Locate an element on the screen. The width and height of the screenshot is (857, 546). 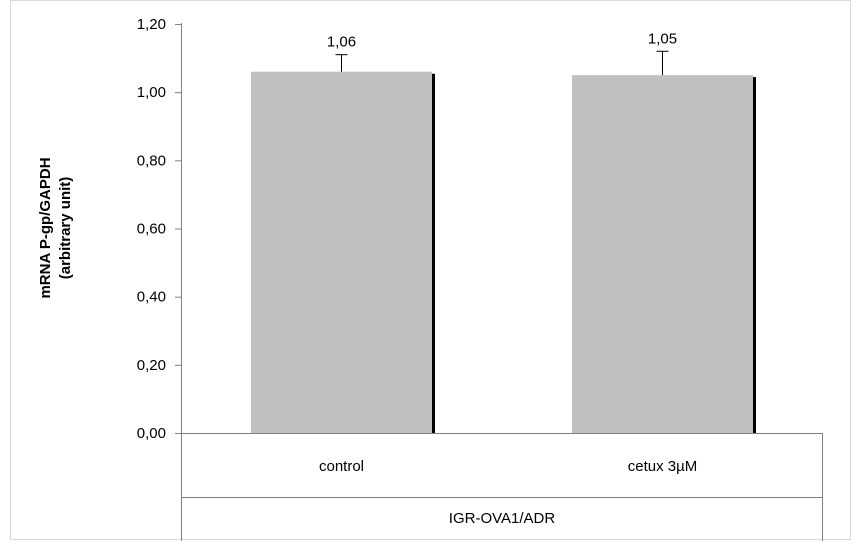
group-label: IGR-OVA1/ADR is located at coordinates (502, 518).